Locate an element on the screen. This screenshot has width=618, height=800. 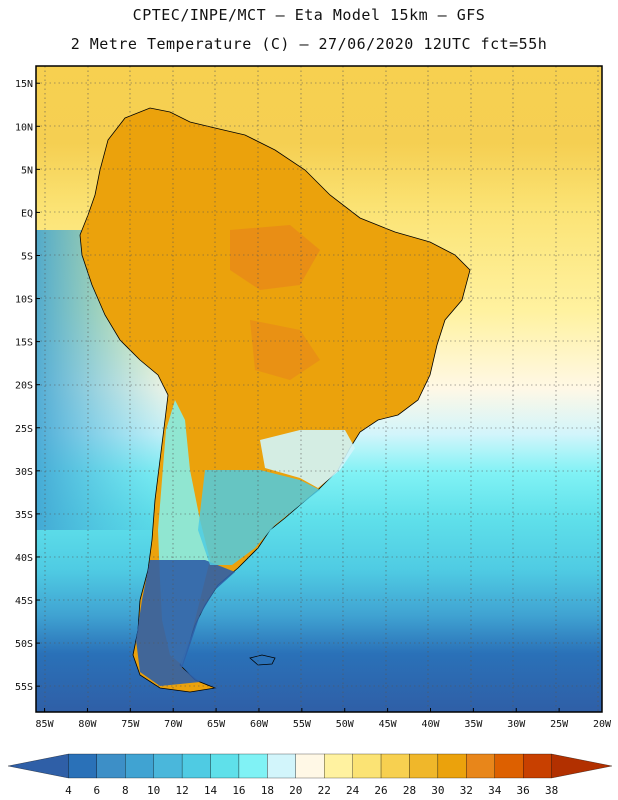
lat-tick-label: 55S is located at coordinates (24, 687).